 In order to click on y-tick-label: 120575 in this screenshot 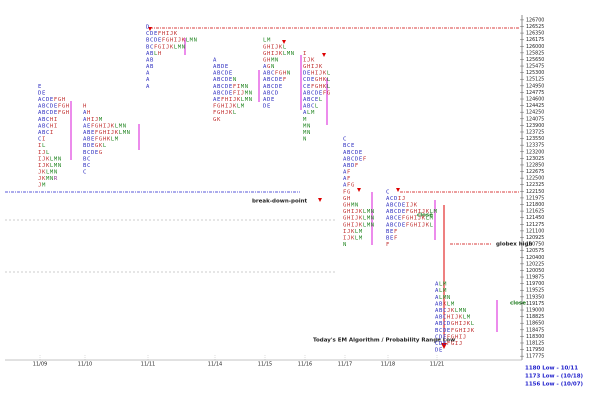, I will do `click(535, 251)`.